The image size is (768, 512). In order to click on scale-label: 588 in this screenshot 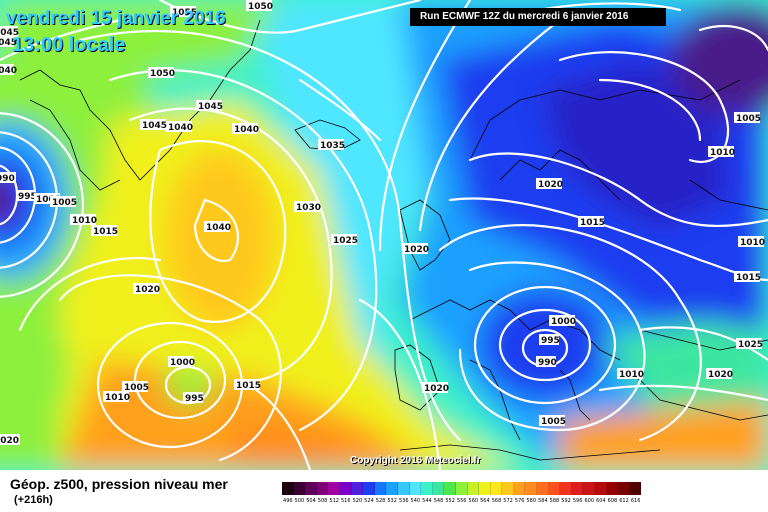, I will do `click(554, 501)`.